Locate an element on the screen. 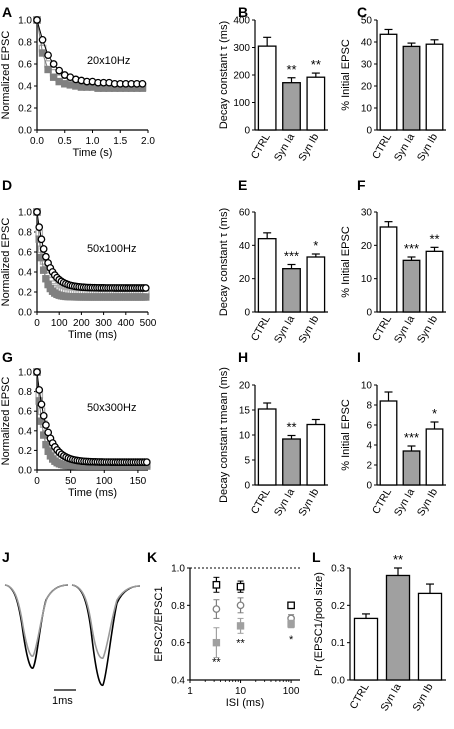 This screenshot has width=454, height=729. y-tick-label: 100 is located at coordinates (241, 103).